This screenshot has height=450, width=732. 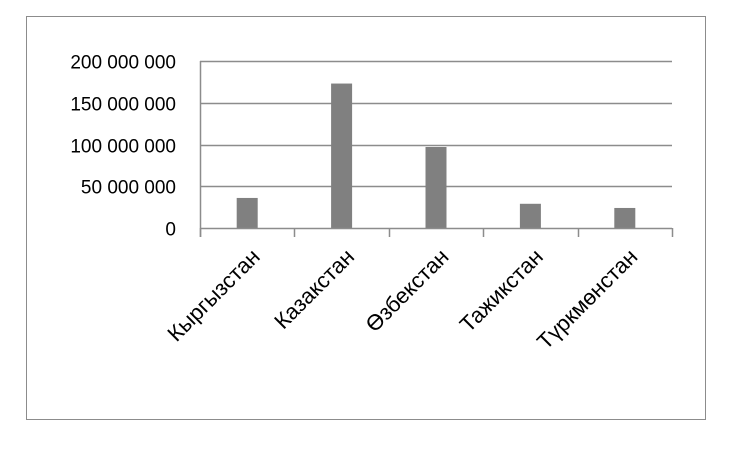 What do you see at coordinates (501, 290) in the screenshot?
I see `x-category-label: Тажикстан` at bounding box center [501, 290].